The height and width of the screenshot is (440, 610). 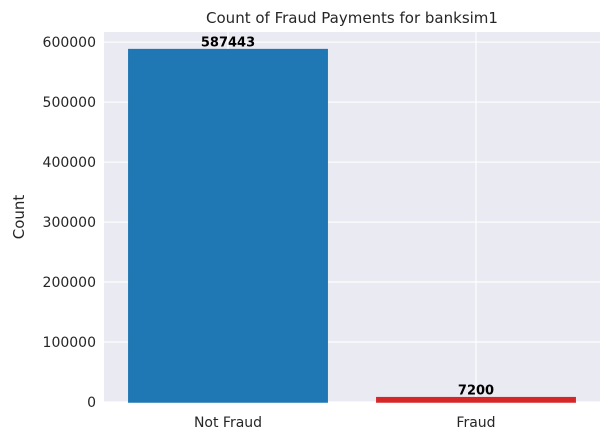 What do you see at coordinates (69, 343) in the screenshot?
I see `y-tick-label: 100000` at bounding box center [69, 343].